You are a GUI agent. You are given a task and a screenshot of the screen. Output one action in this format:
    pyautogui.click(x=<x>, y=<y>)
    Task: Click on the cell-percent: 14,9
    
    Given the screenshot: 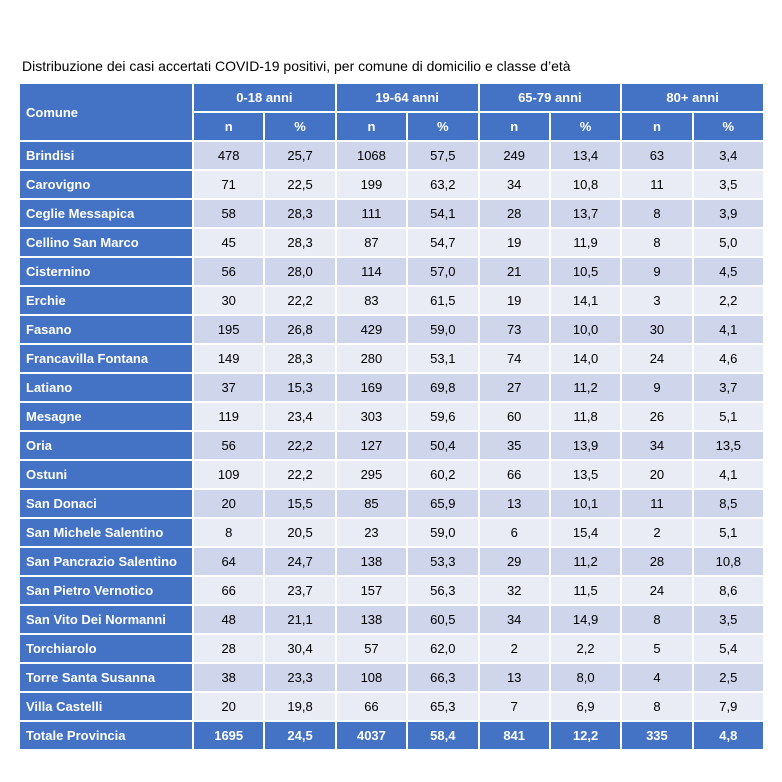 What is the action you would take?
    pyautogui.click(x=585, y=619)
    